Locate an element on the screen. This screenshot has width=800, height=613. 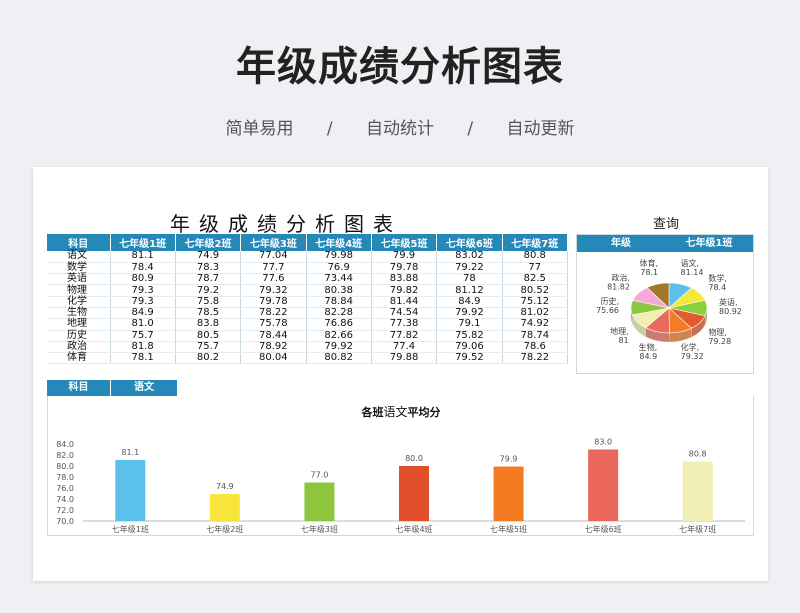
x-tick-label: 七年级4班 is located at coordinates (413, 529).